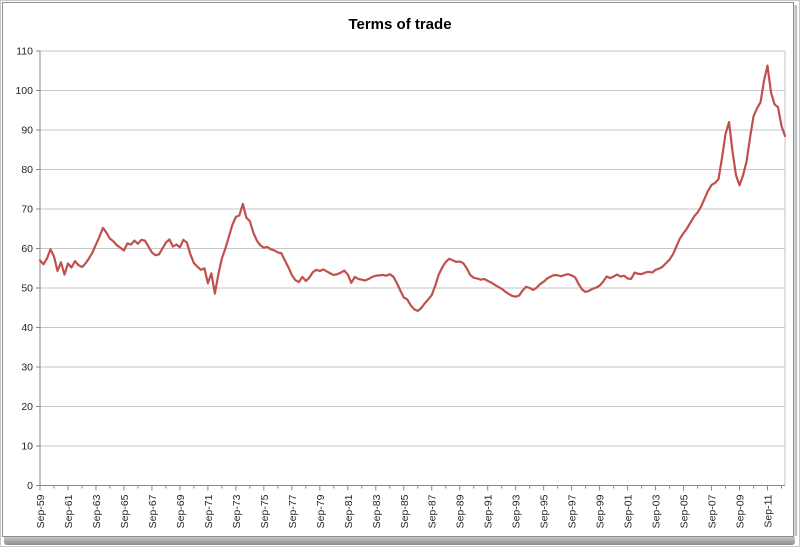 The height and width of the screenshot is (547, 800). I want to click on x-axis-label: Sep-83, so click(377, 511).